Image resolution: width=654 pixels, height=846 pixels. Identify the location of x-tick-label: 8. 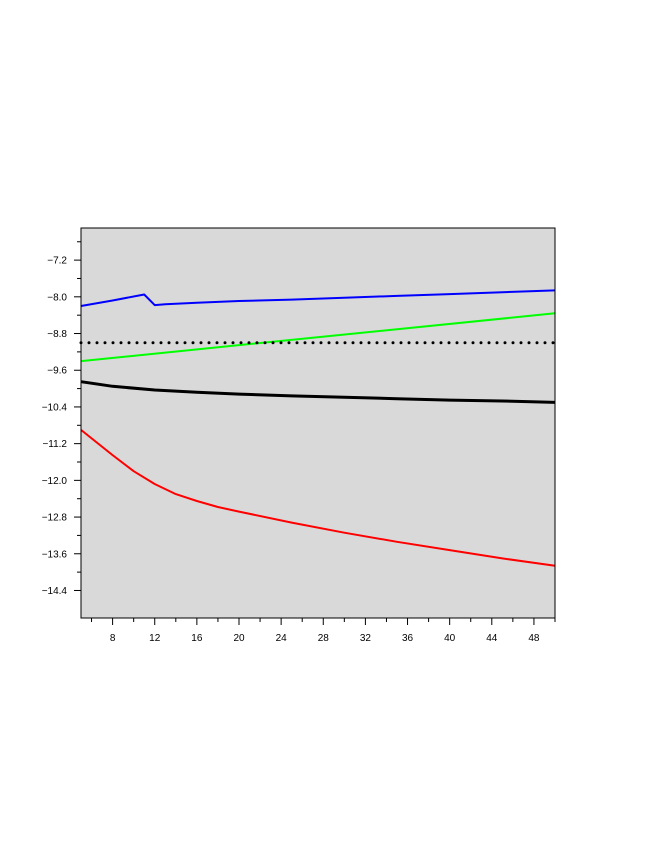
(113, 638).